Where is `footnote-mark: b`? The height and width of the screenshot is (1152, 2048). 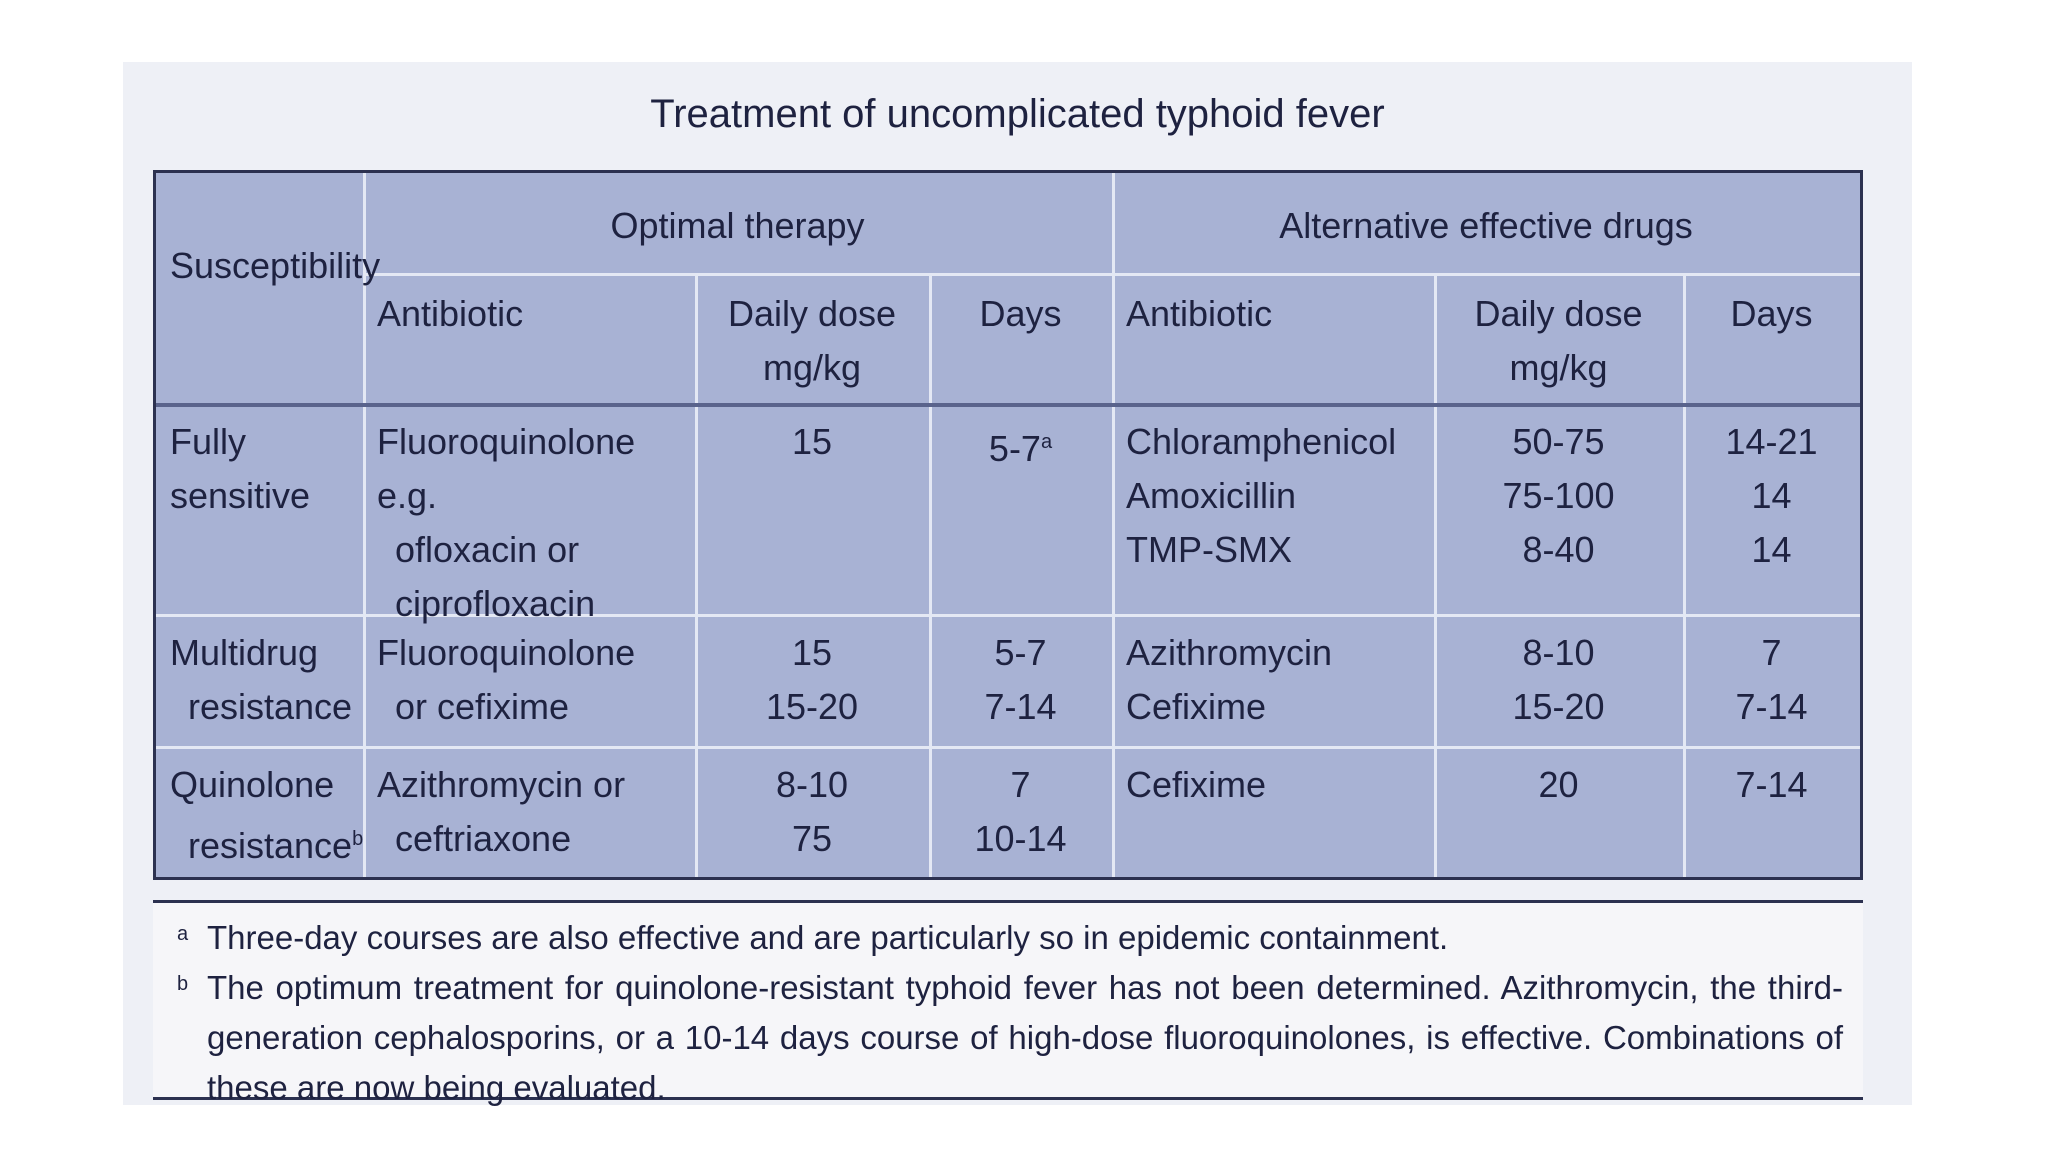
footnote-mark: b is located at coordinates (358, 839).